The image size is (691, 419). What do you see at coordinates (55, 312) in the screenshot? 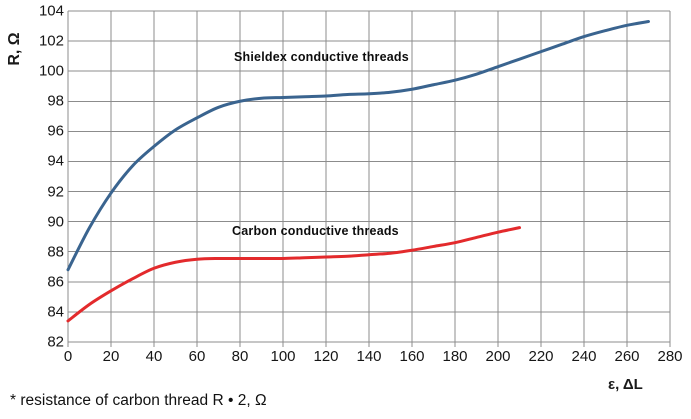
I see `y-tick-label: 84` at bounding box center [55, 312].